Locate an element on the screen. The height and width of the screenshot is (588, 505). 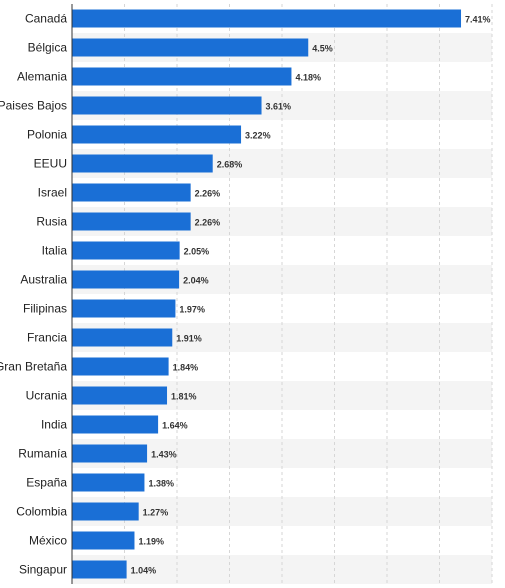
category-label: Polonia is located at coordinates (47, 135).